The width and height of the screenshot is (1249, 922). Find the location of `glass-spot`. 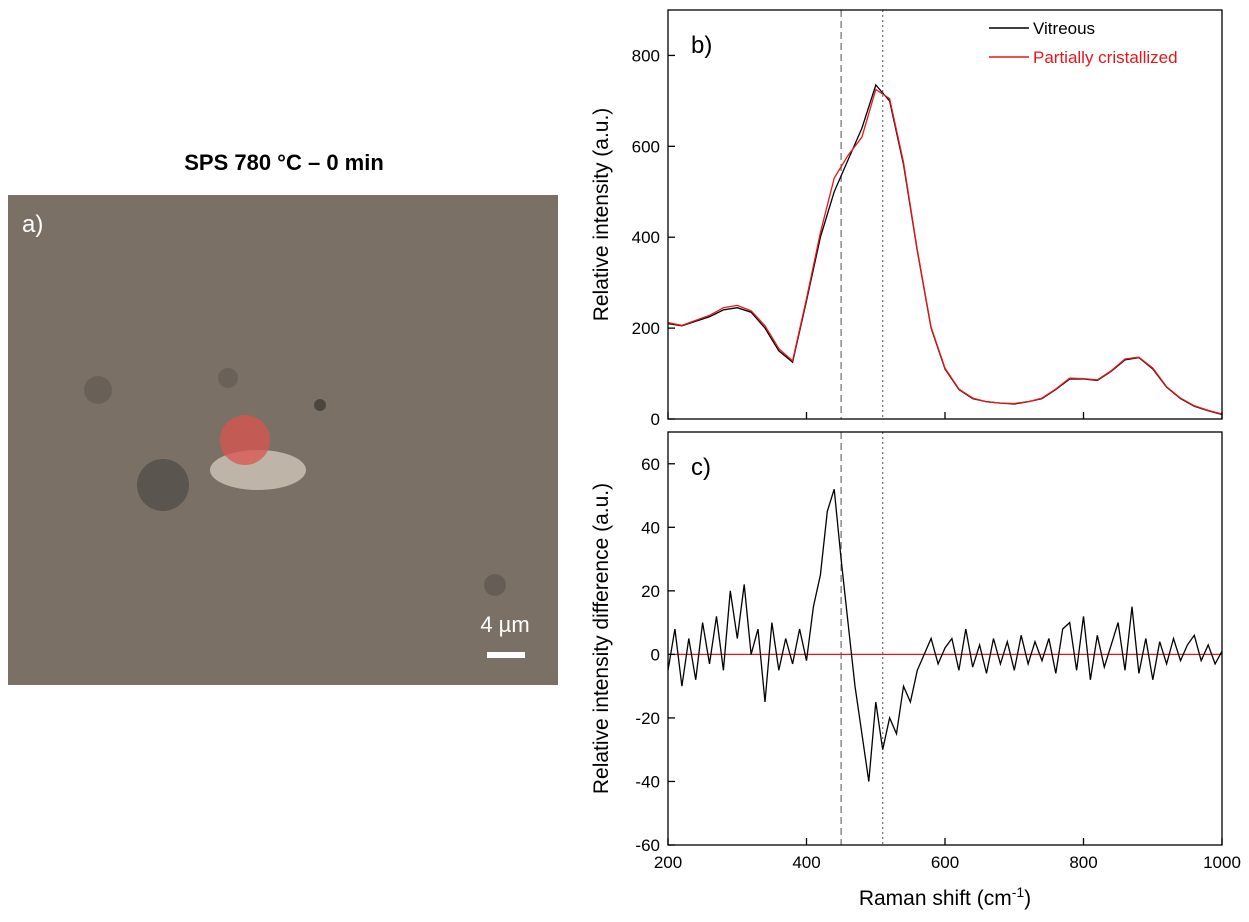

glass-spot is located at coordinates (163, 485).